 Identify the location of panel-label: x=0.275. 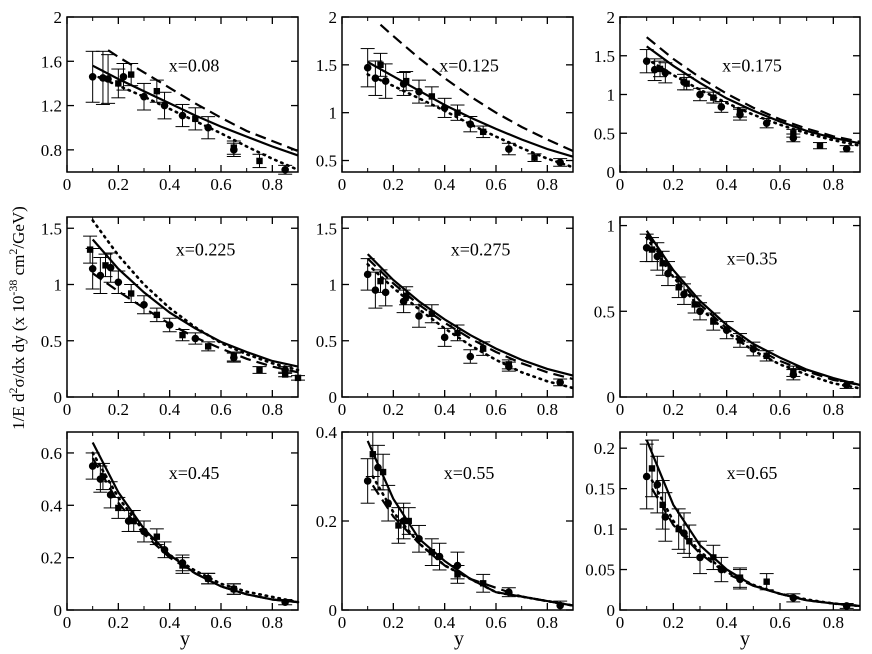
(481, 250).